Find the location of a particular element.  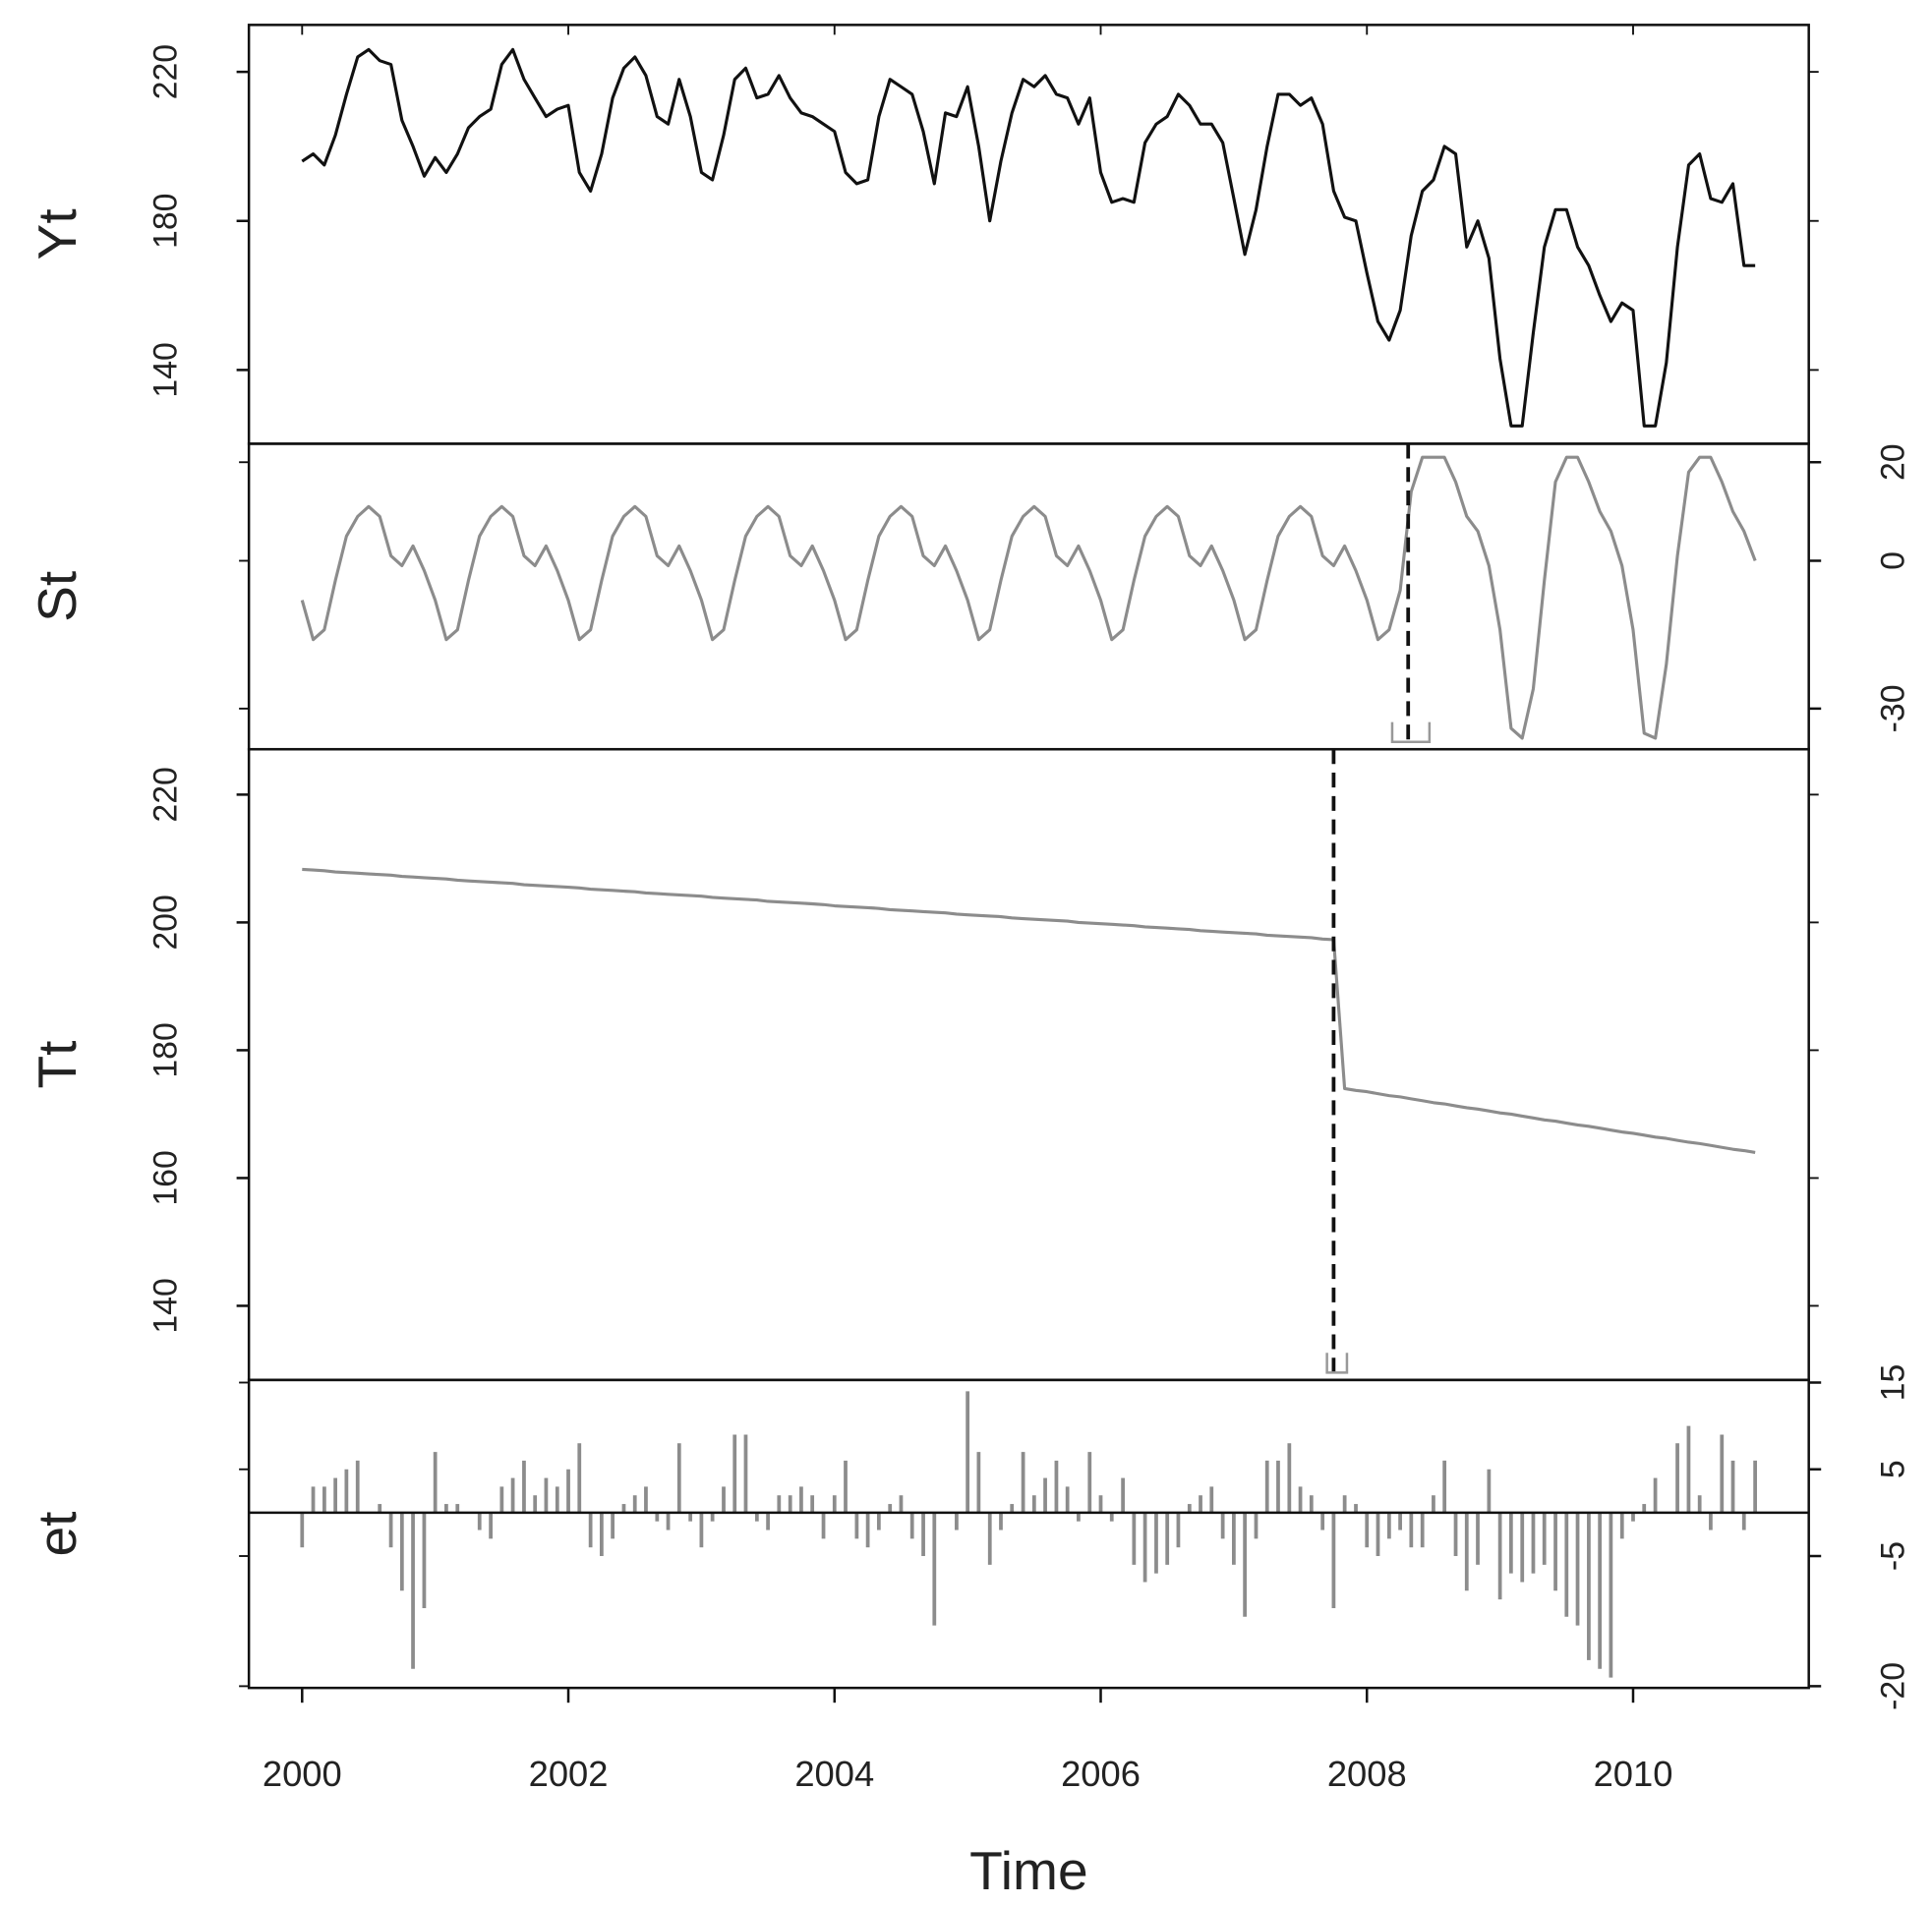

panel-label: et is located at coordinates (57, 1534).